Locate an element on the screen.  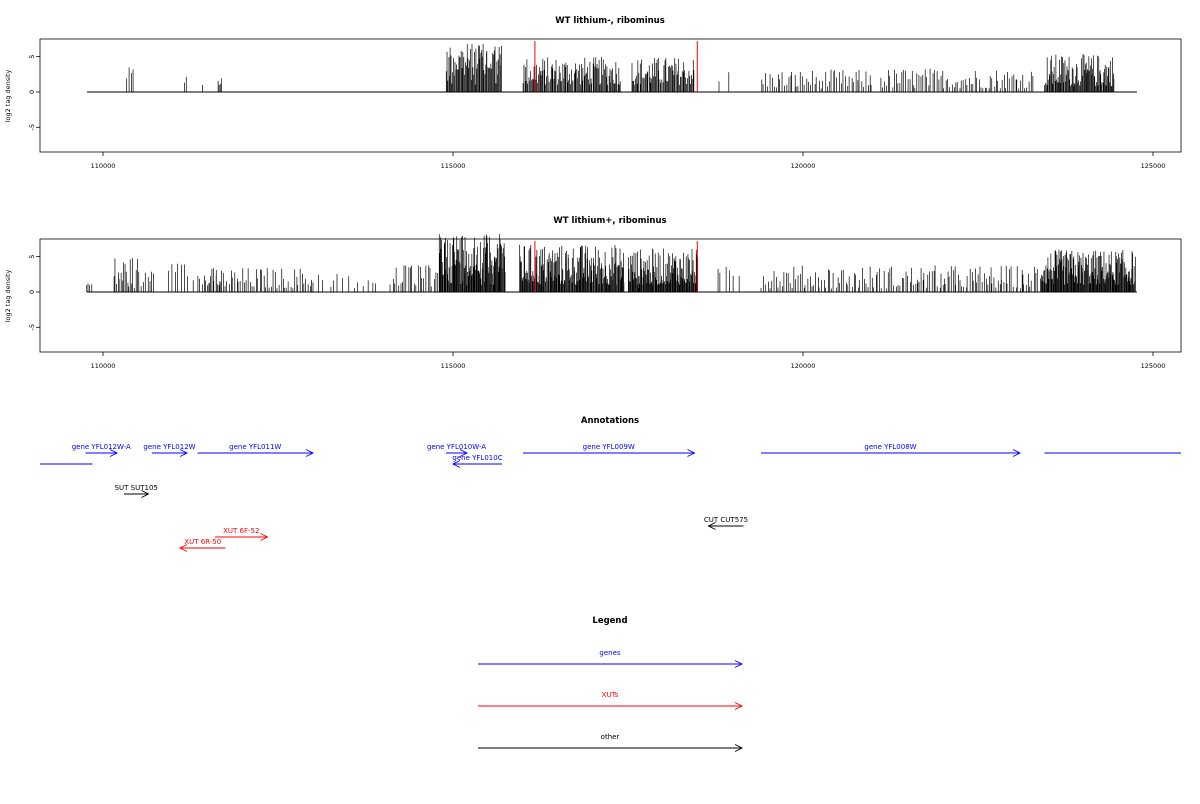
legend-entry: XUTs is located at coordinates (611, 700).